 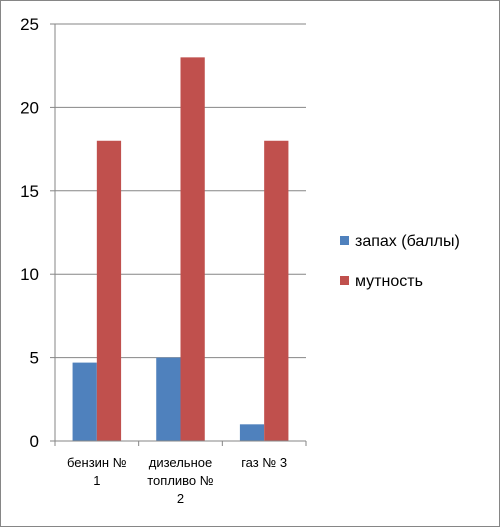 What do you see at coordinates (37, 233) in the screenshot?
I see `y-axis-ticks: 0 5 10 15 20 25` at bounding box center [37, 233].